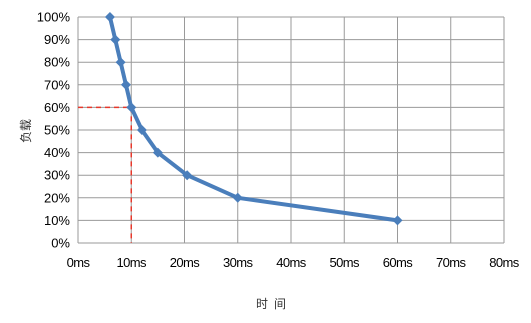 This screenshot has width=531, height=323. Describe the element at coordinates (57, 152) in the screenshot. I see `y-tick-label: 40%` at that location.